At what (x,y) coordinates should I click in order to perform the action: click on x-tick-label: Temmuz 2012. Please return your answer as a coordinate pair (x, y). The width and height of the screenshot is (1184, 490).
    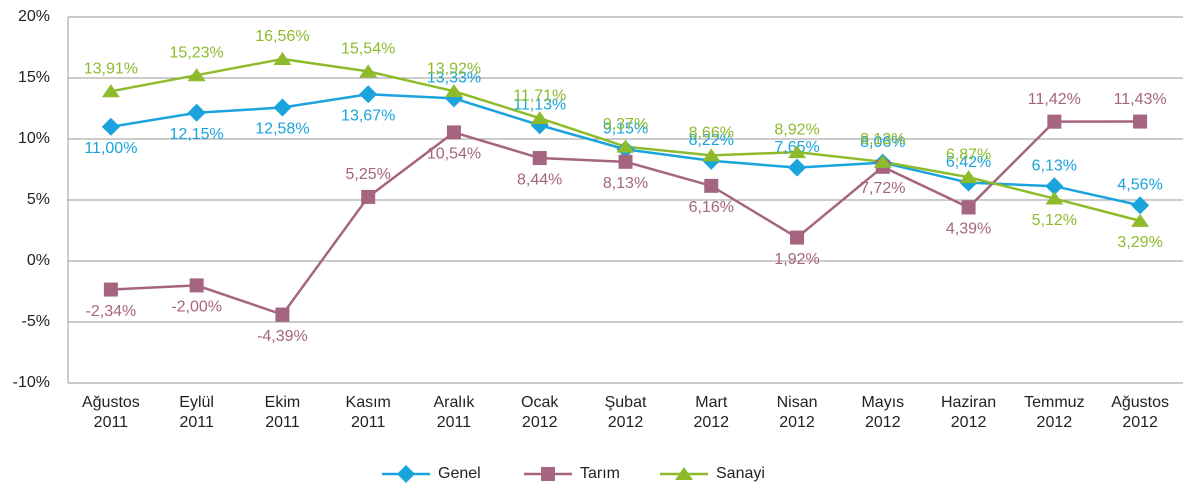
    Looking at the image, I should click on (1054, 412).